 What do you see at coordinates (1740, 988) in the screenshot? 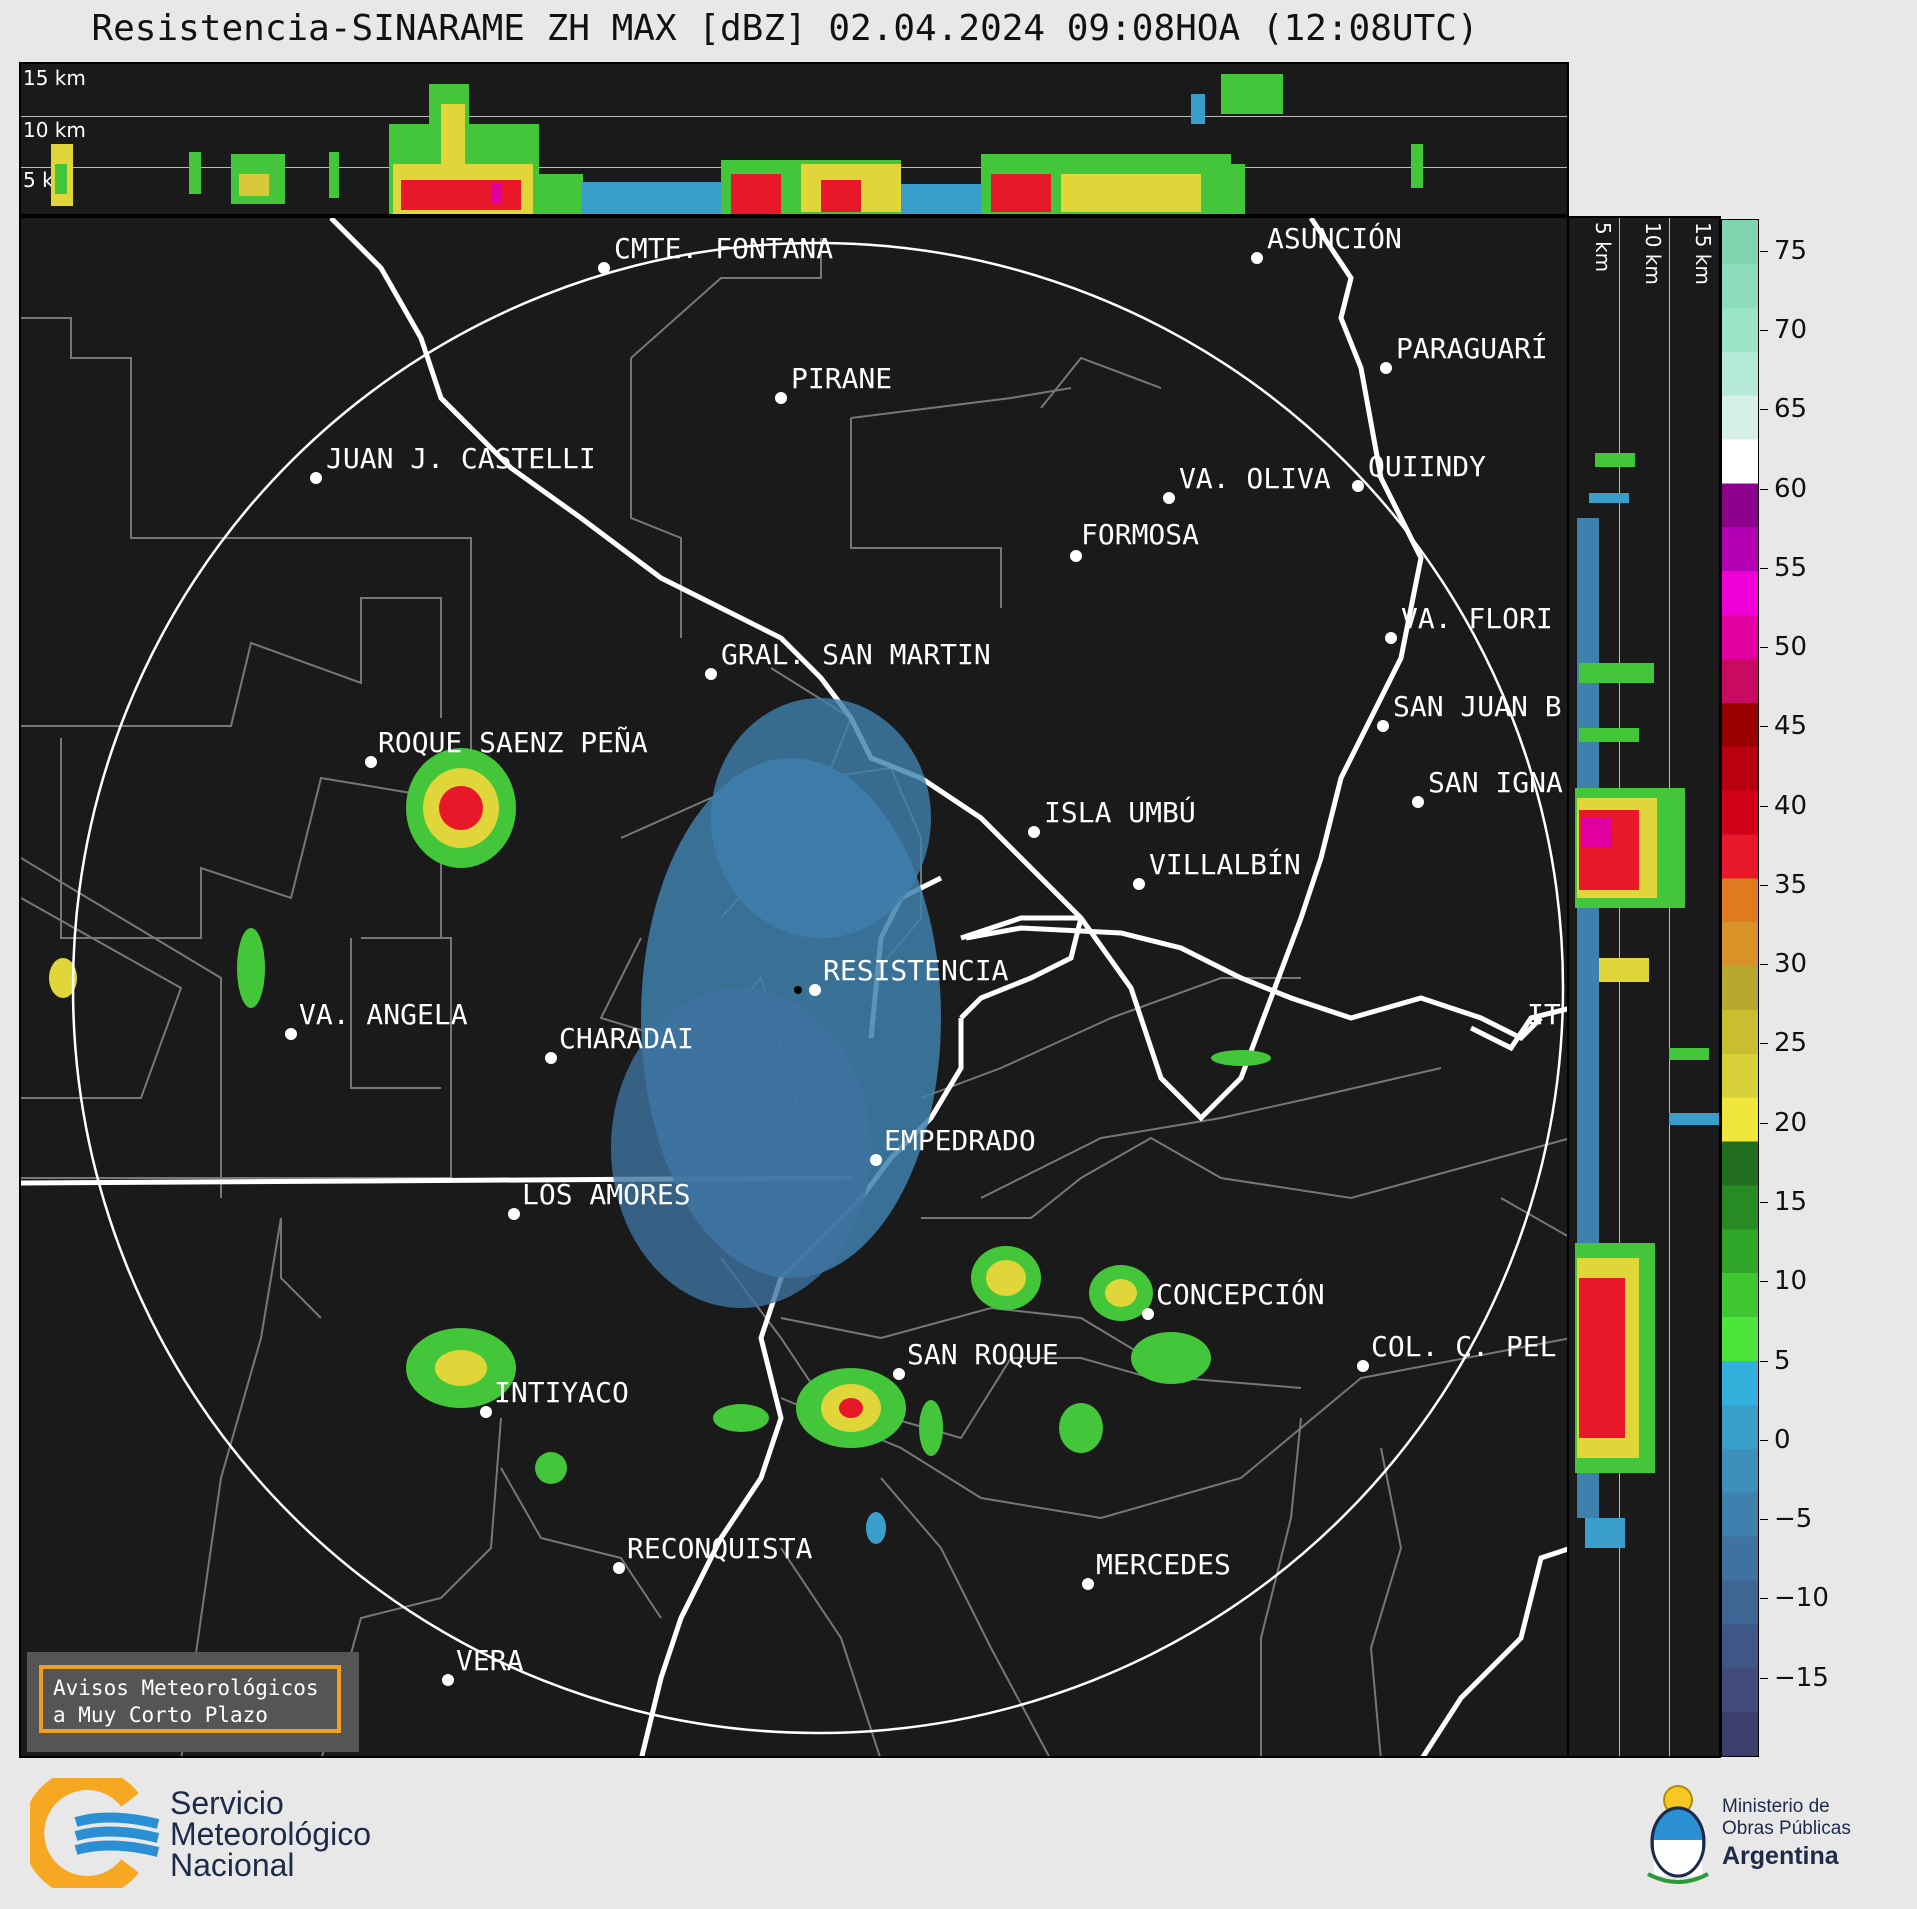
I see `dbz-colorbar` at bounding box center [1740, 988].